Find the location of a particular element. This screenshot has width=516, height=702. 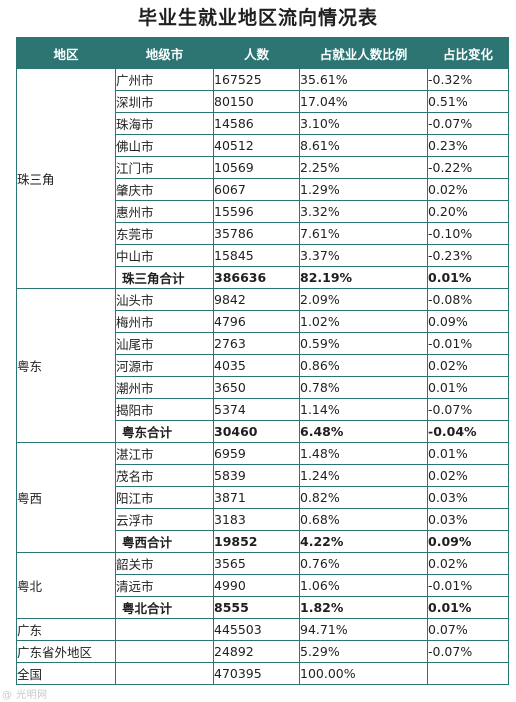

change-cell: 0.03% is located at coordinates (468, 497).